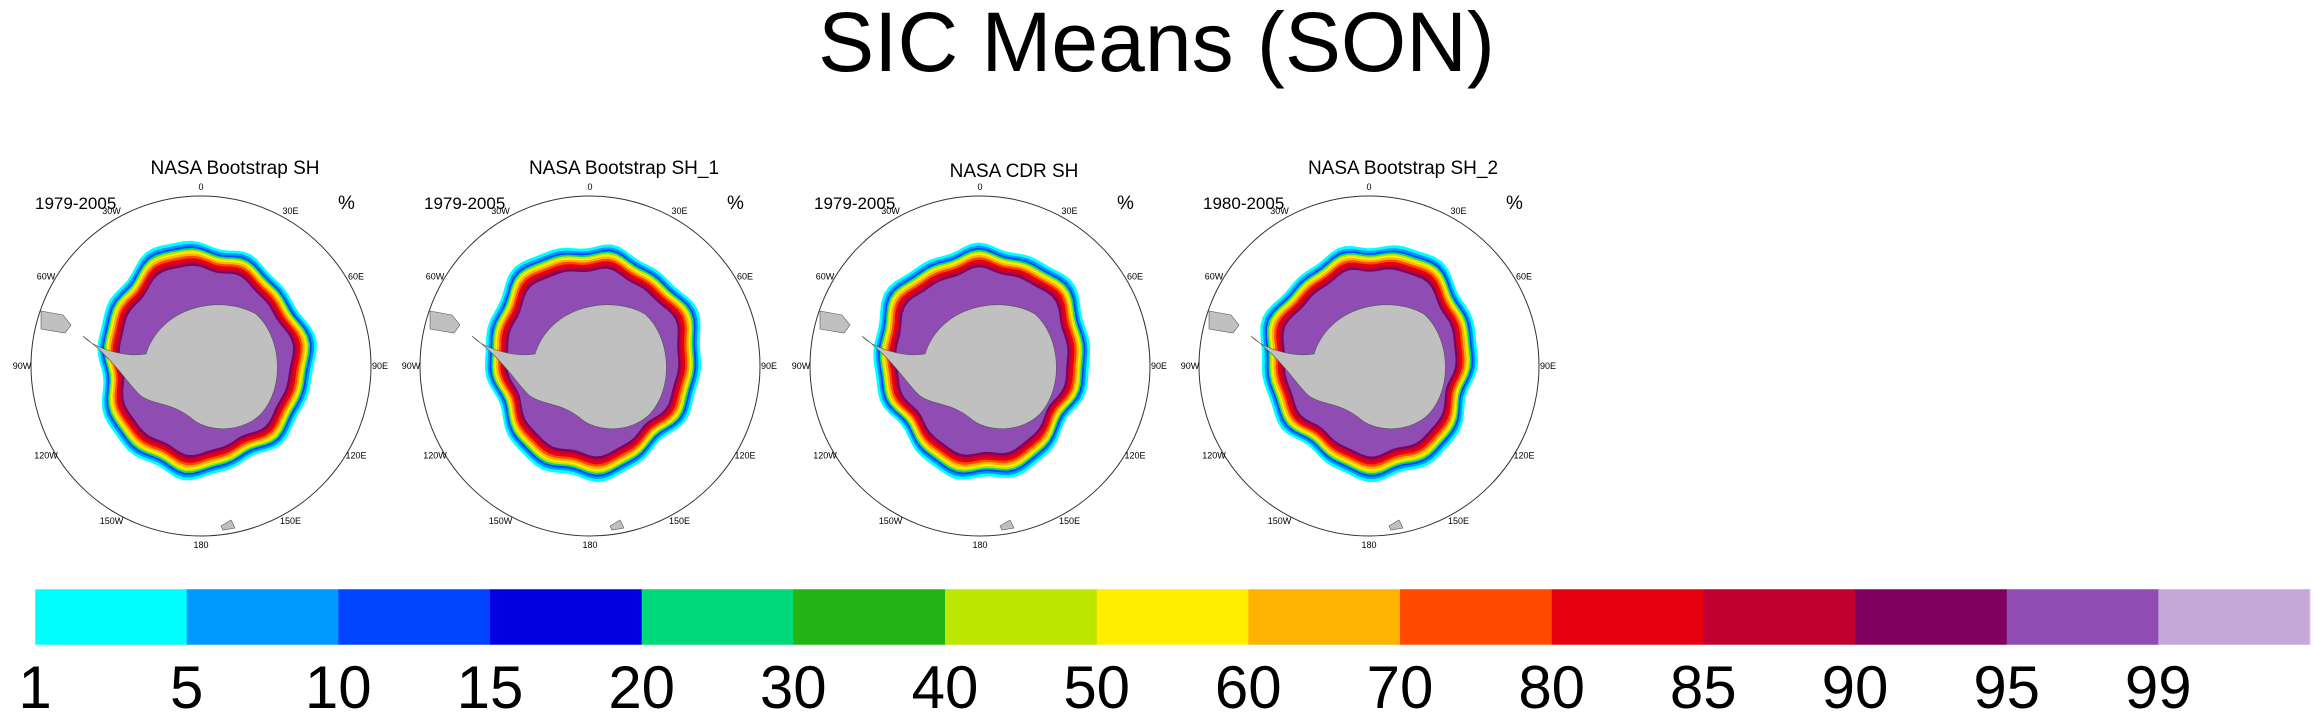 The image size is (2313, 719). Describe the element at coordinates (34, 686) in the screenshot. I see `colorbar-tick-label: 1` at that location.